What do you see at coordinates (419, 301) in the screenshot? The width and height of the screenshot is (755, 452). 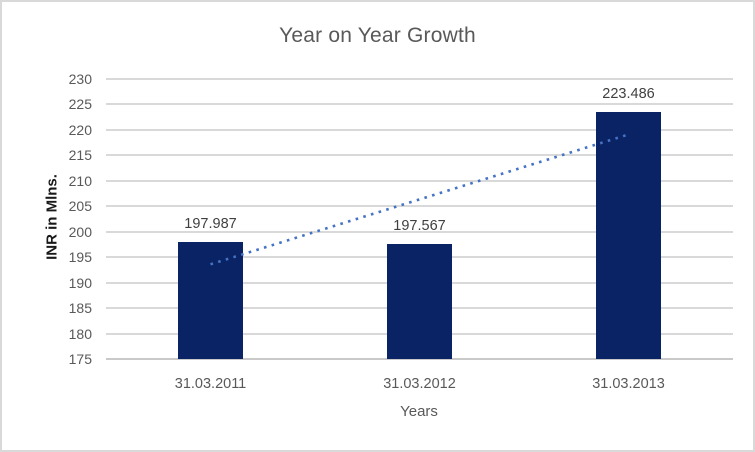 I see `bar-31.03.2012` at bounding box center [419, 301].